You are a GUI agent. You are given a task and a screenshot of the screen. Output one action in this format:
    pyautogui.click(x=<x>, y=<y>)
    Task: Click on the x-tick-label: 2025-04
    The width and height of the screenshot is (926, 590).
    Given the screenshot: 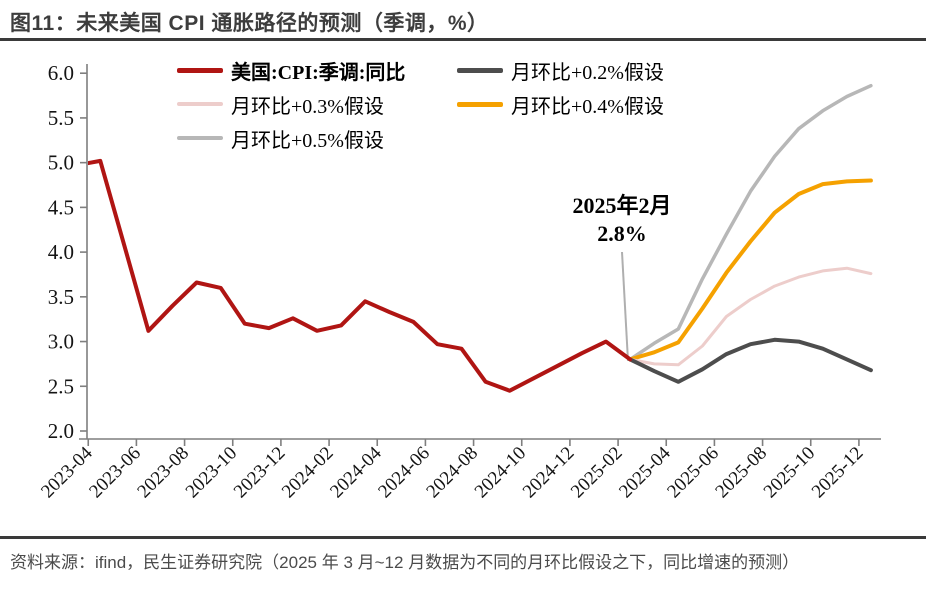 What is the action you would take?
    pyautogui.click(x=645, y=472)
    